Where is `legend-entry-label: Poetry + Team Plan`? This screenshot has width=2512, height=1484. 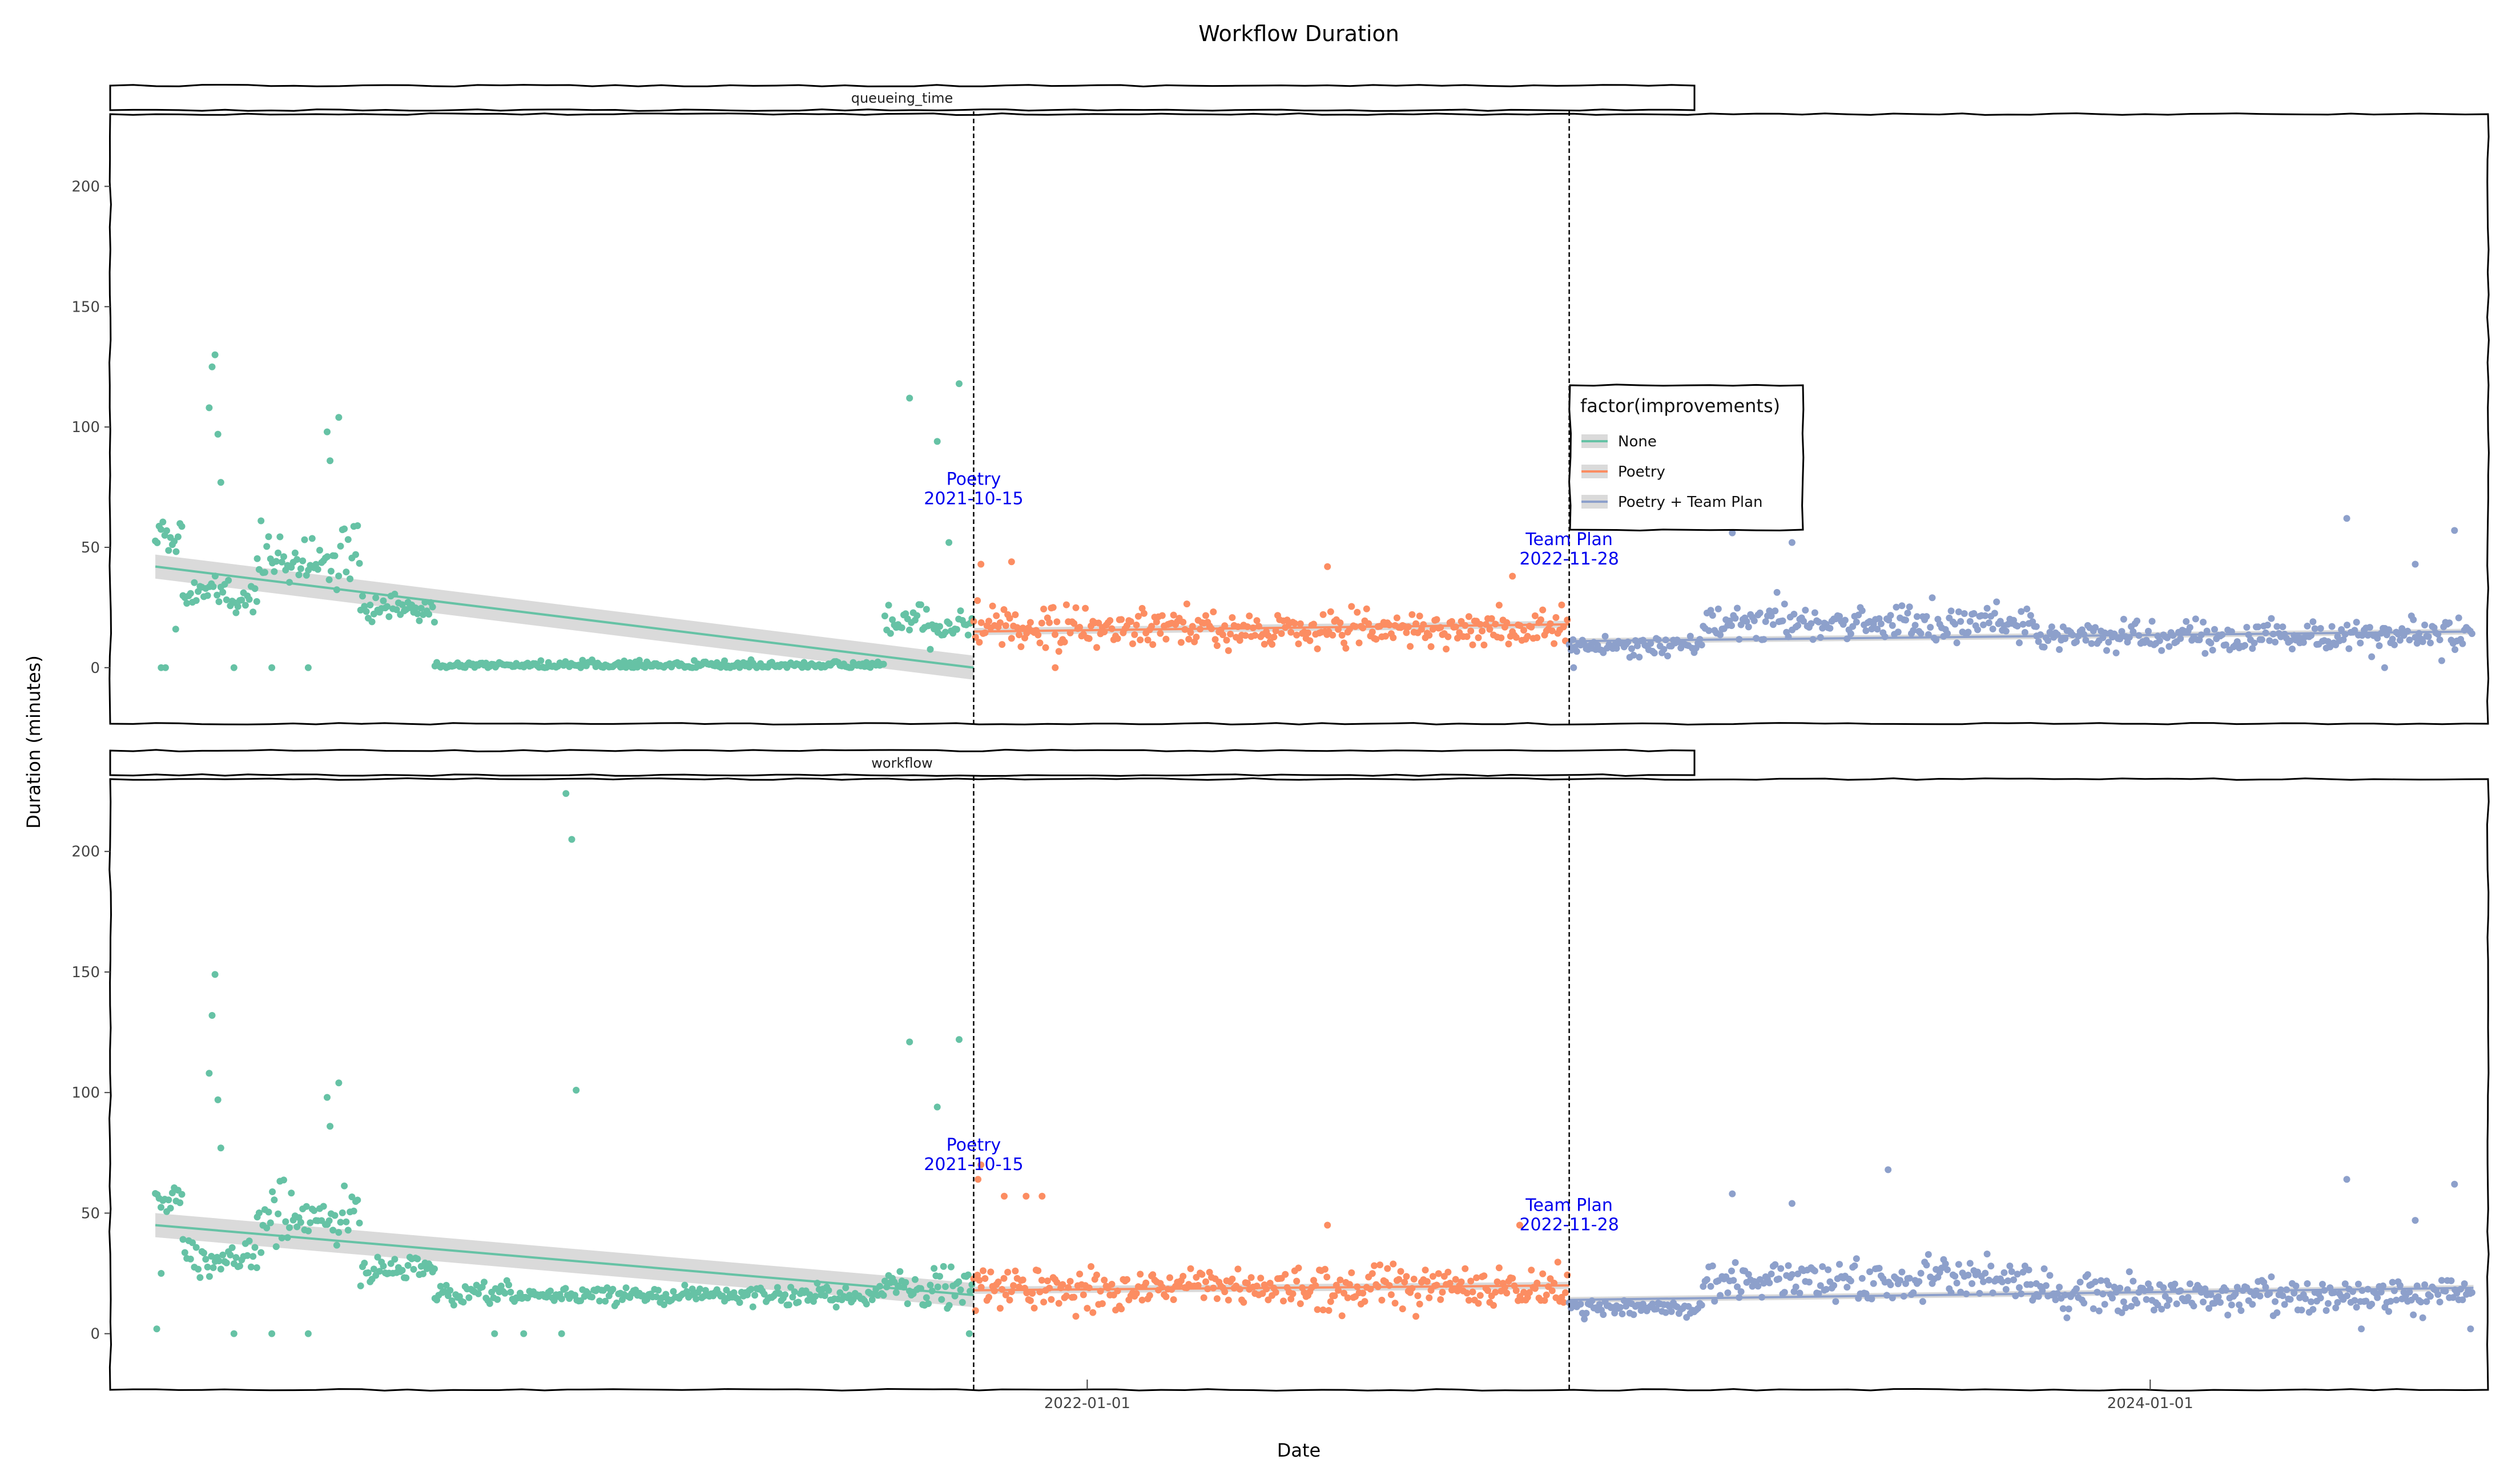 legend-entry-label: Poetry + Team Plan is located at coordinates (1691, 503).